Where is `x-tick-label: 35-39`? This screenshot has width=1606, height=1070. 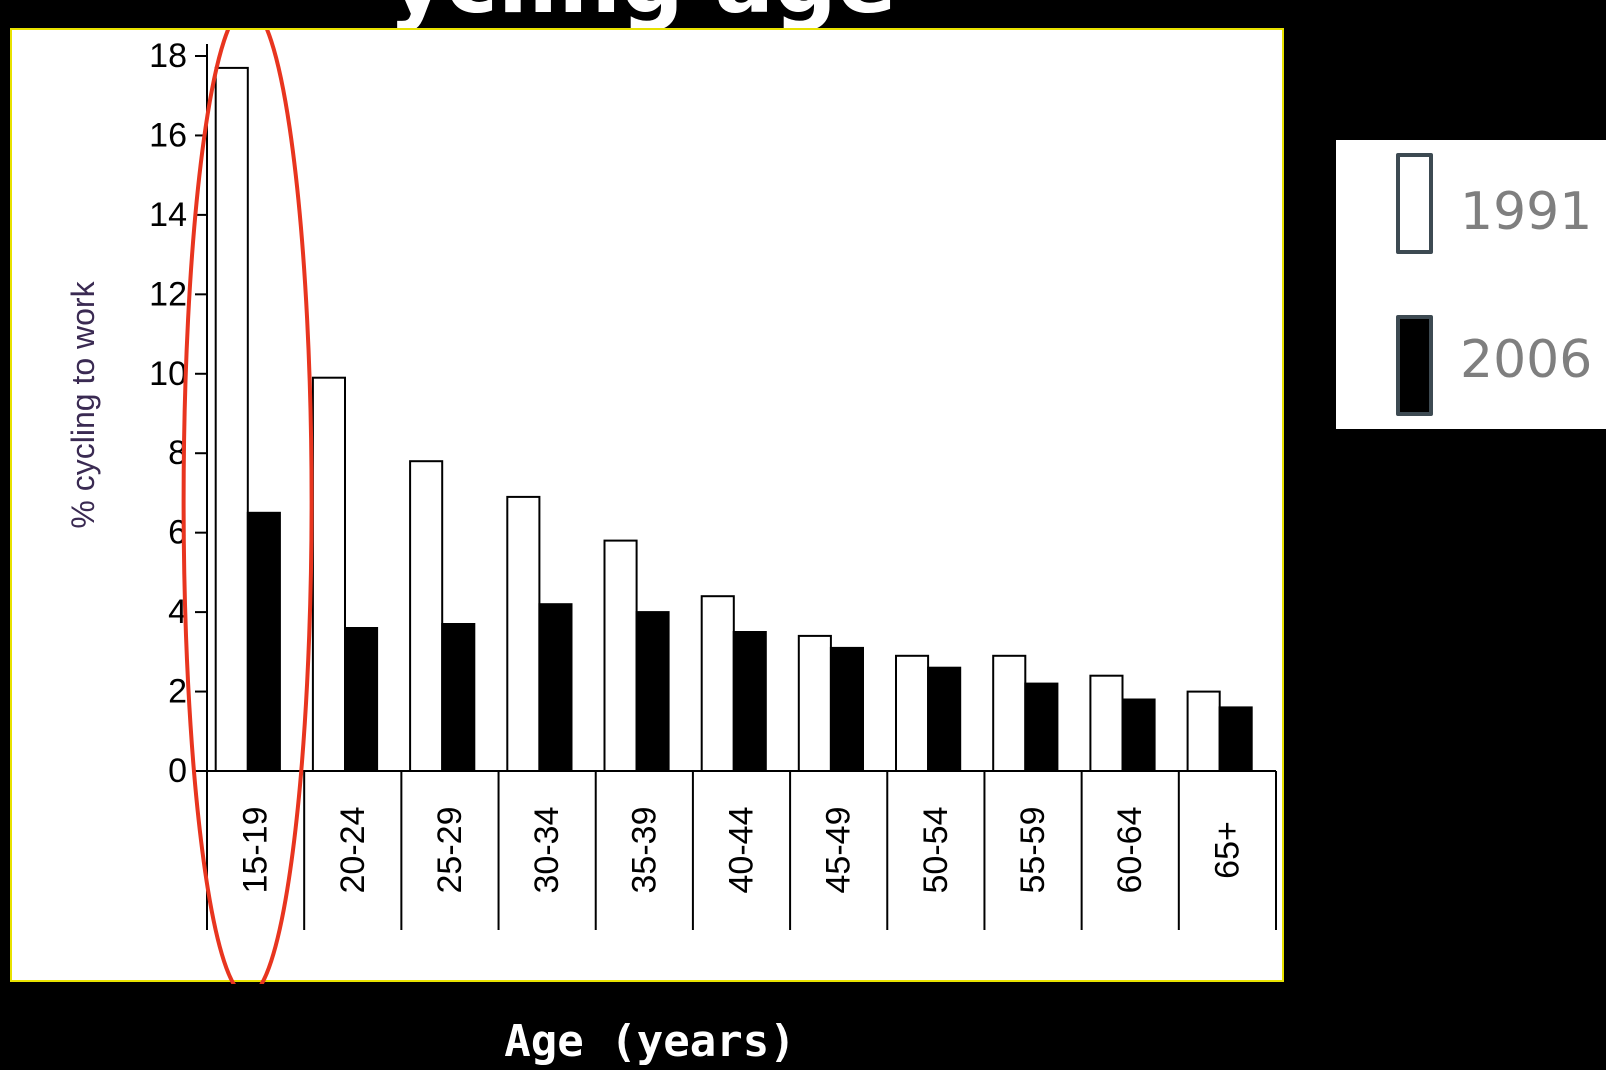 x-tick-label: 35-39 is located at coordinates (644, 850).